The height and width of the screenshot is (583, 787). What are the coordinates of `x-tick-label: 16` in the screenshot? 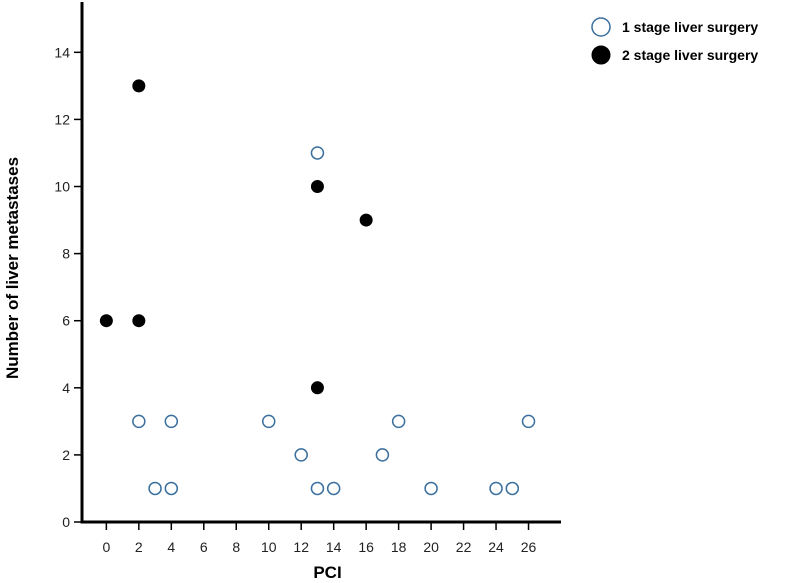 It's located at (366, 547).